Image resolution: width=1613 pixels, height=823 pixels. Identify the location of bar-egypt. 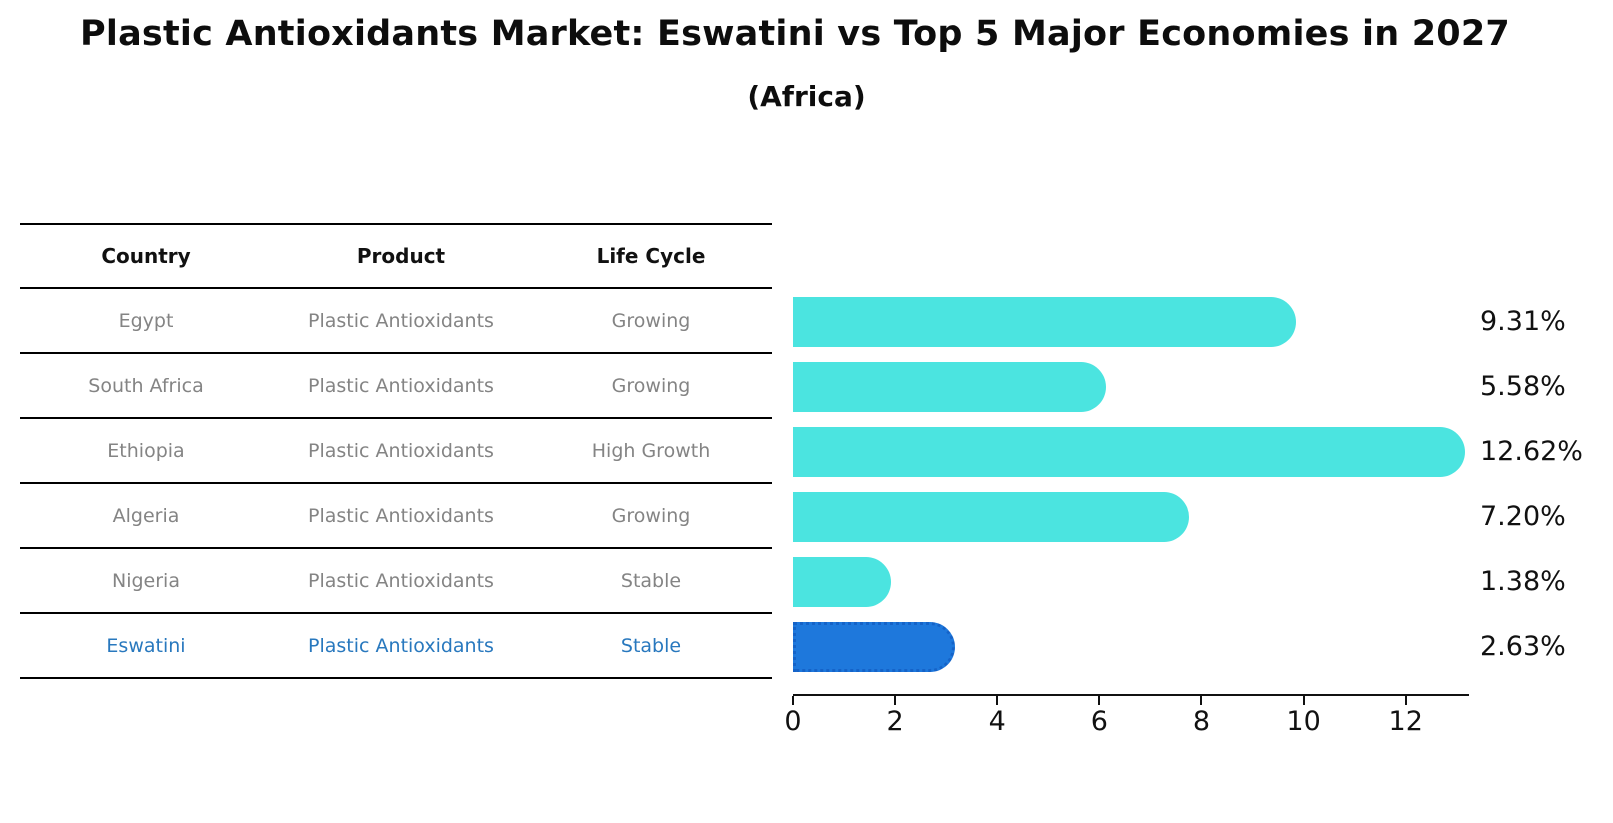
(1045, 321).